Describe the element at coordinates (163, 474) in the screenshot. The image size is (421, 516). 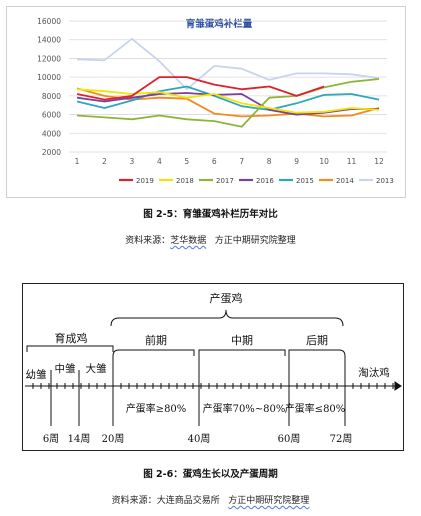
I see `caption-number: 图 2-6：` at that location.